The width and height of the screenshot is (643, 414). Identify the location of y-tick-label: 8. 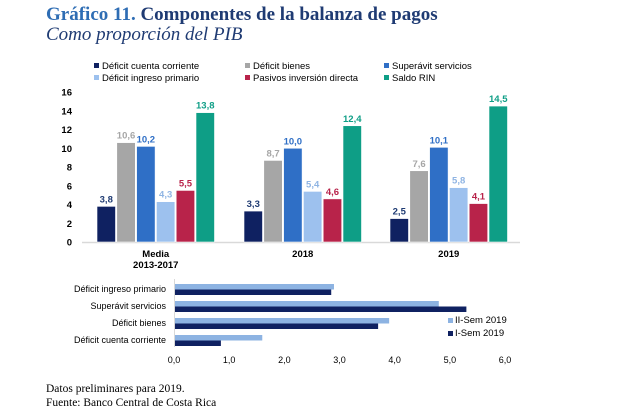
(69, 168).